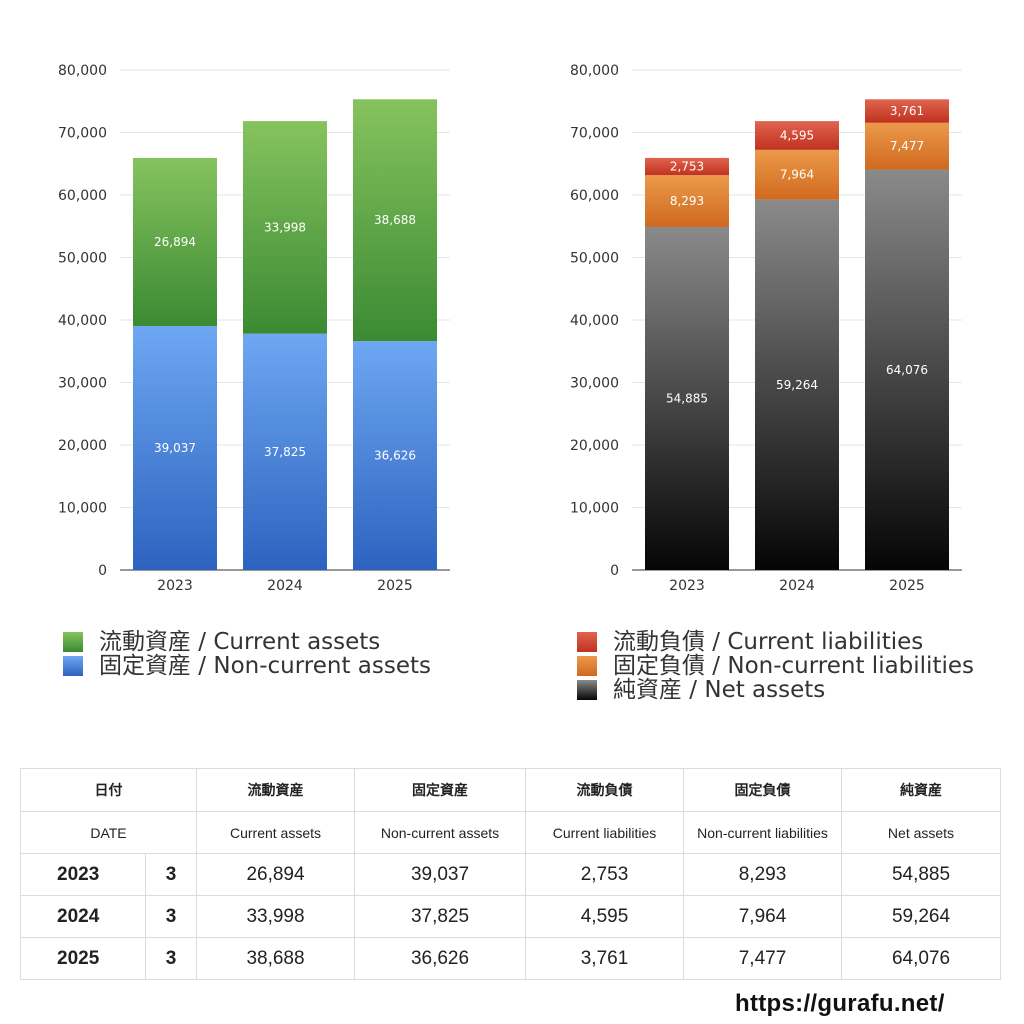 This screenshot has height=1024, width=1024. What do you see at coordinates (285, 452) in the screenshot?
I see `bar-data-label: 37,825` at bounding box center [285, 452].